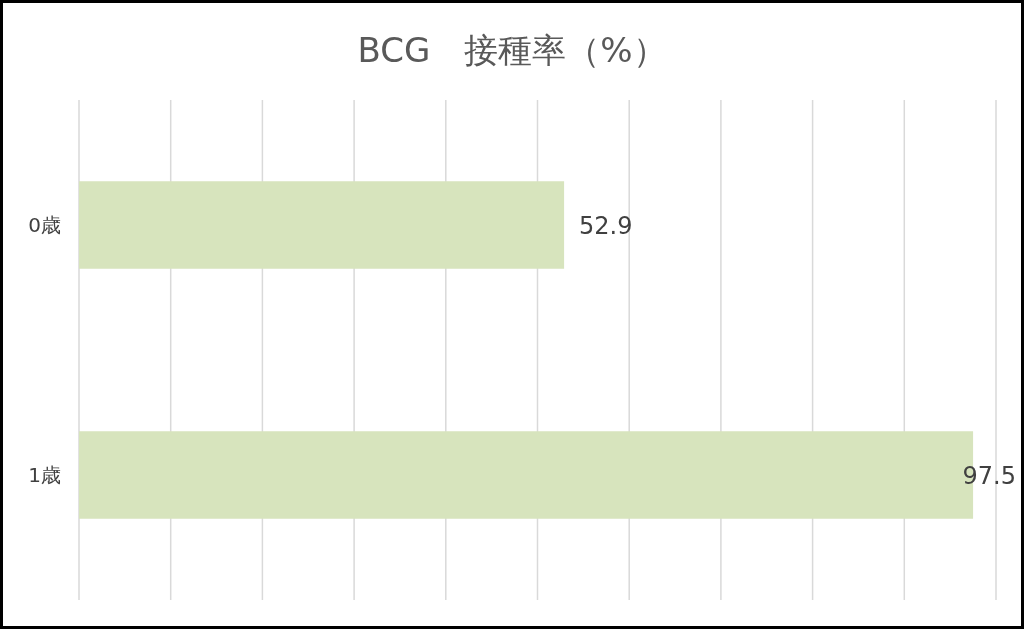 The image size is (1024, 629). I want to click on data-label: 97.5, so click(989, 476).